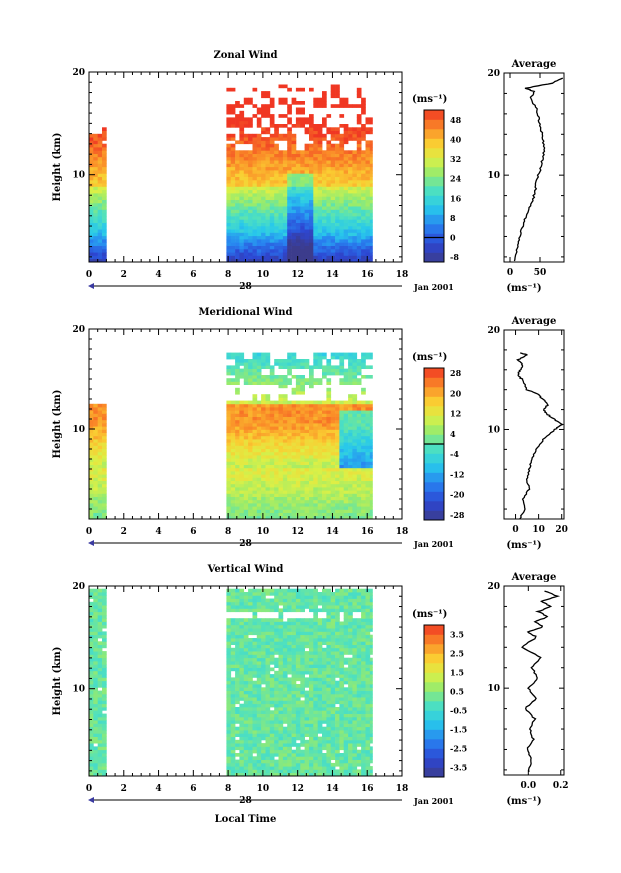 This screenshot has width=621, height=873. I want to click on colorbar-tick-label: 20, so click(456, 393).